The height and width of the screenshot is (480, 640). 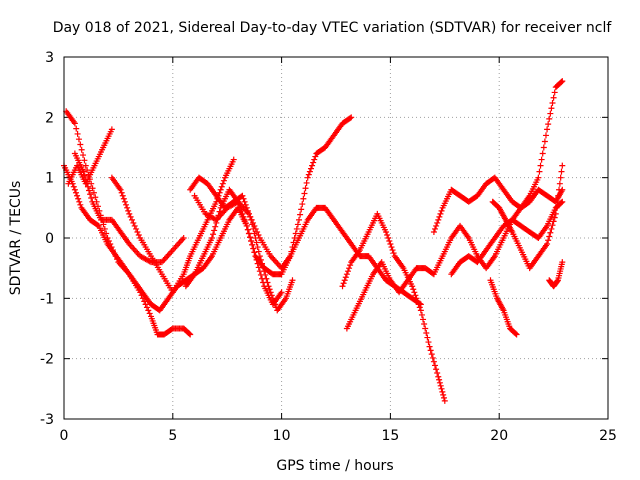 I want to click on y-tick-label: 0, so click(x=49, y=239).